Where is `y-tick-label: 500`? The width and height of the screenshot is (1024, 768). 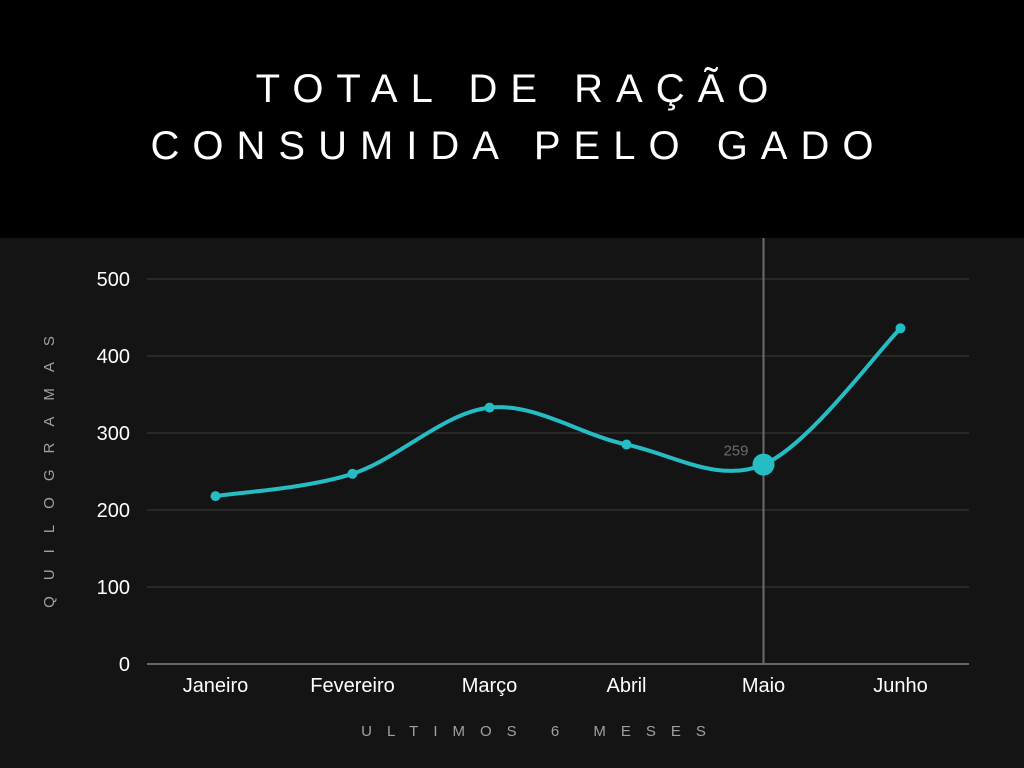
y-tick-label: 500 is located at coordinates (113, 280).